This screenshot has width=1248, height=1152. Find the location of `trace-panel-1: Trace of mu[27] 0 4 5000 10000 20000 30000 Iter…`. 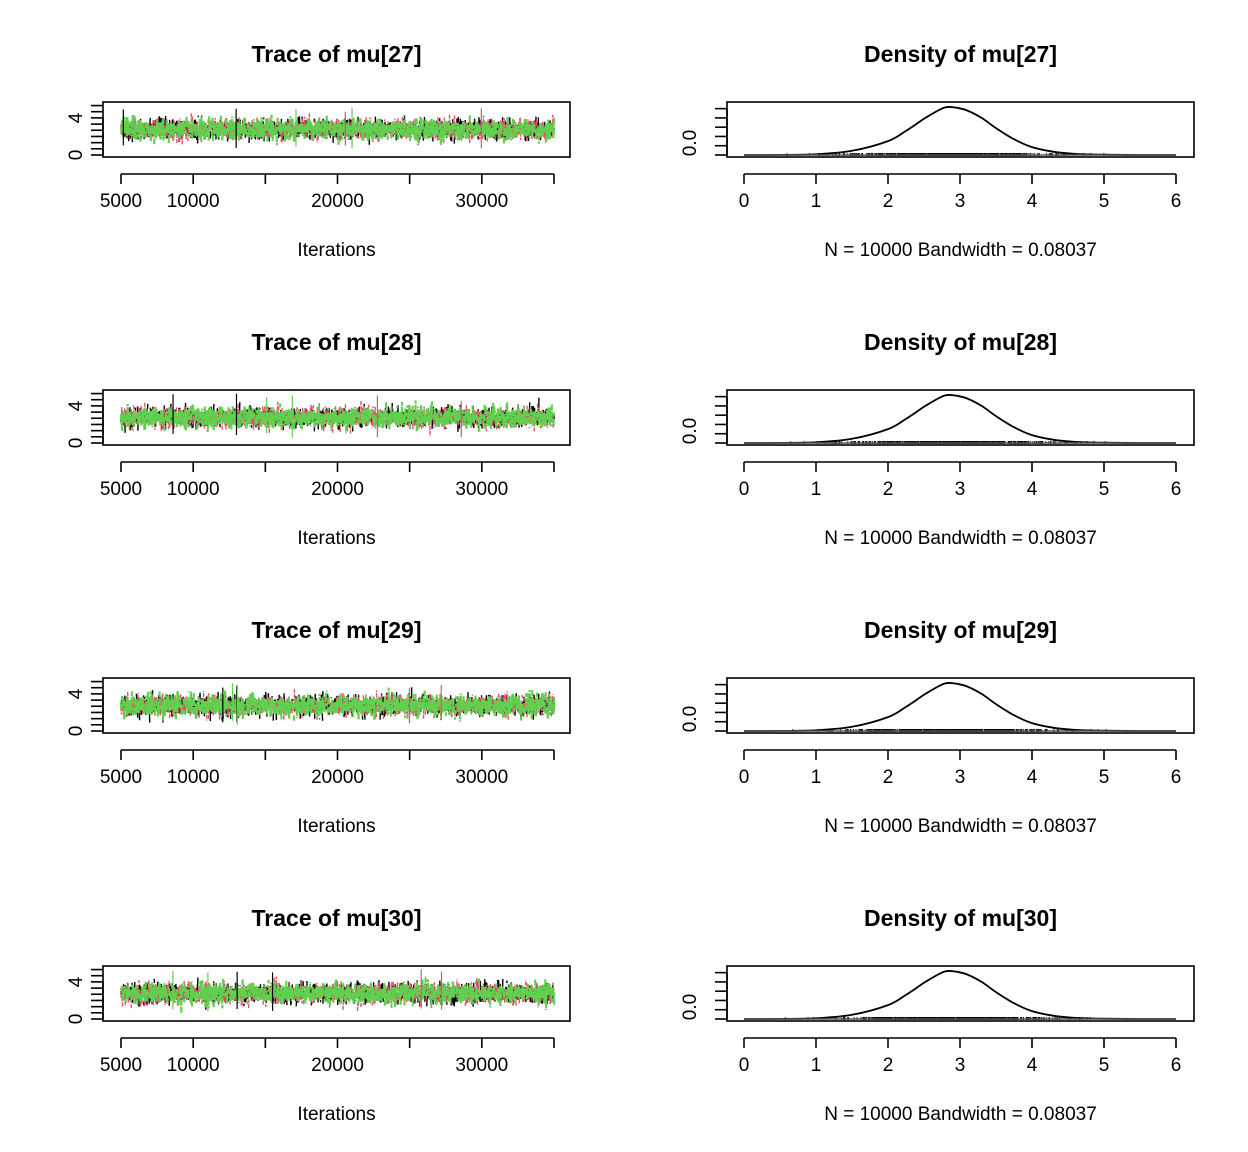

trace-panel-1: Trace of mu[27] 0 4 5000 10000 20000 30000 Iter… is located at coordinates (318, 151).